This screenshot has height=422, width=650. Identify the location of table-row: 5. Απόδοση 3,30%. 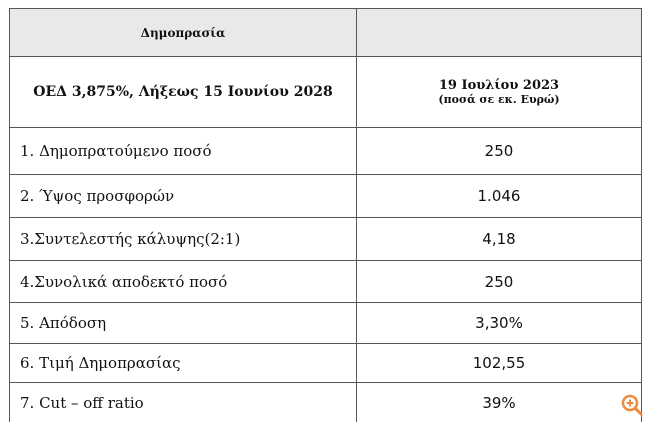
(325, 323).